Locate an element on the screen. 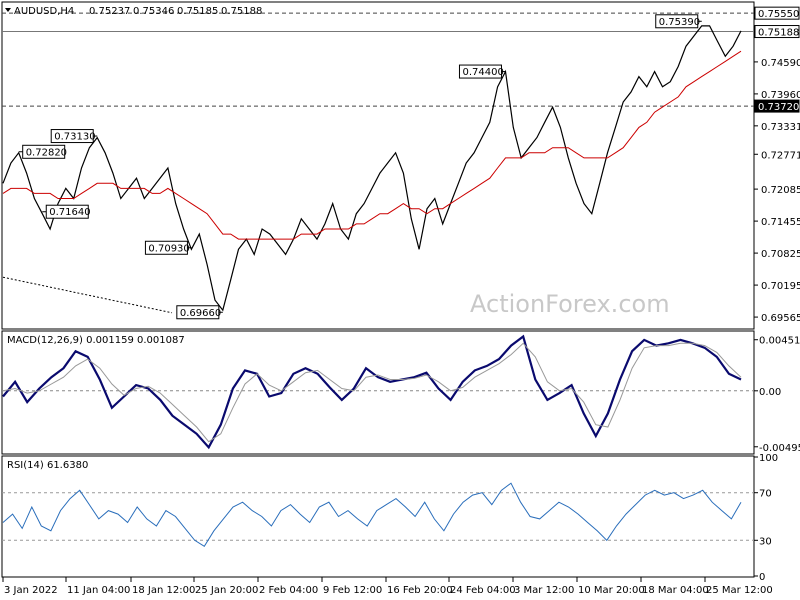  time-tick-label: 10 Mar 20:00 is located at coordinates (611, 590).